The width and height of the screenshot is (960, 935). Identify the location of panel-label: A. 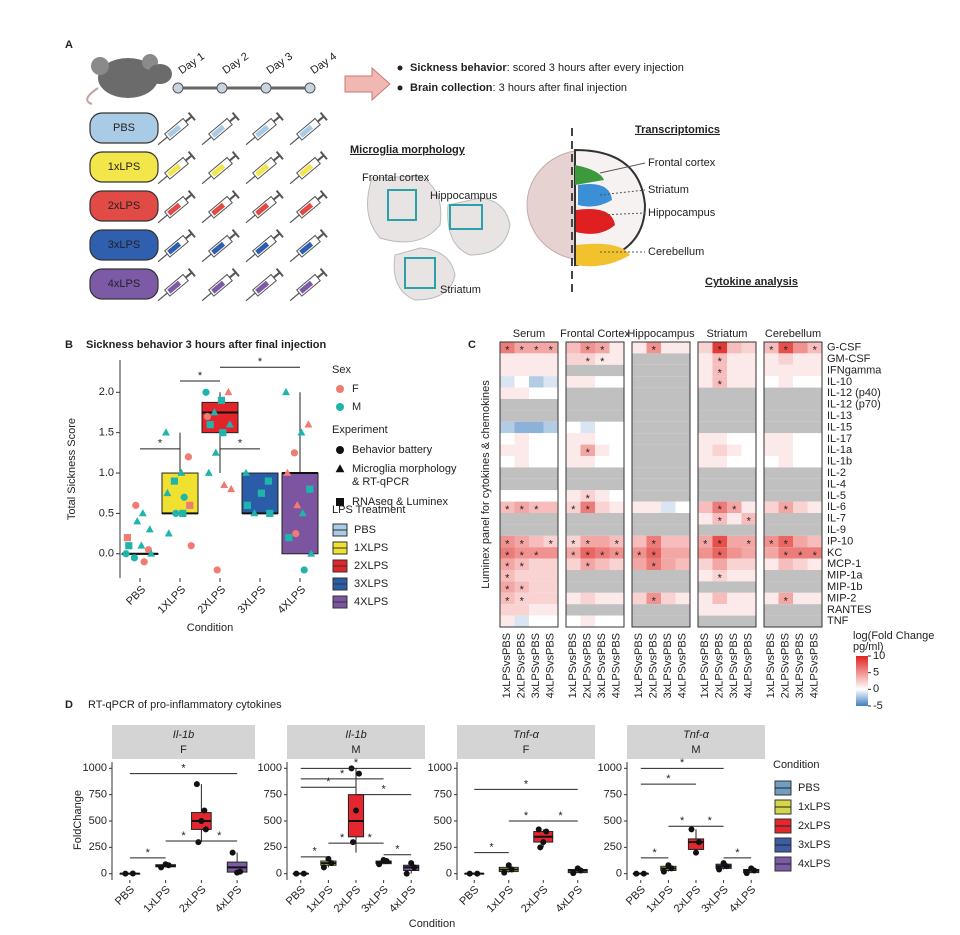
(69, 45).